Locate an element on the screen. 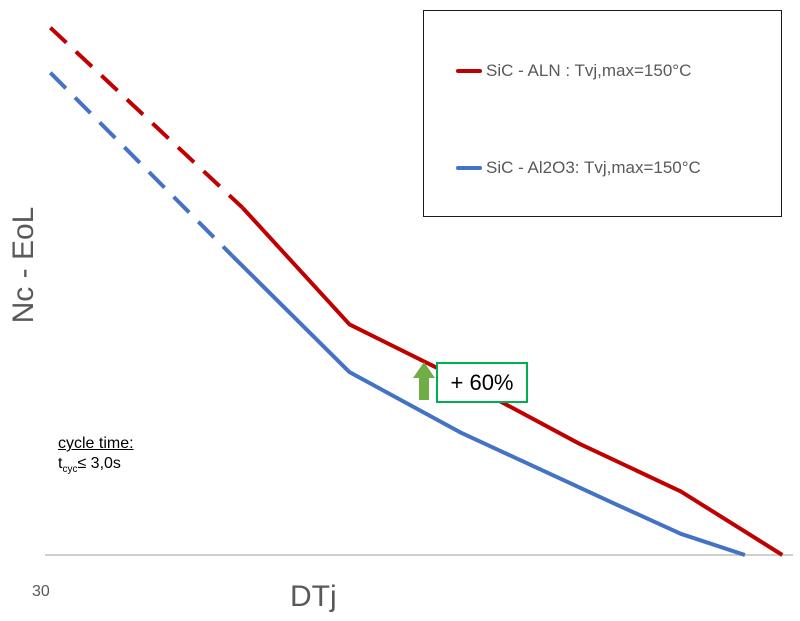 Image resolution: width=800 pixels, height=621 pixels. y-axis-label: Nc - EoL is located at coordinates (24, 265).